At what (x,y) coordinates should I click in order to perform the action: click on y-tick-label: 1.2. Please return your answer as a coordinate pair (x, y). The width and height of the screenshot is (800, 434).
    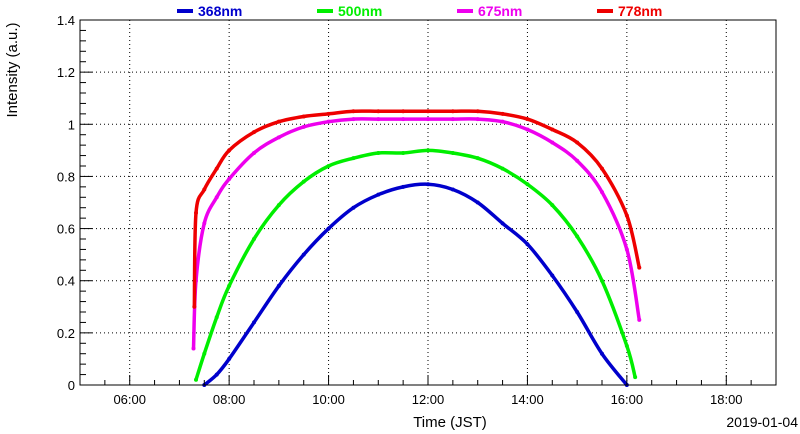
    Looking at the image, I should click on (66, 72).